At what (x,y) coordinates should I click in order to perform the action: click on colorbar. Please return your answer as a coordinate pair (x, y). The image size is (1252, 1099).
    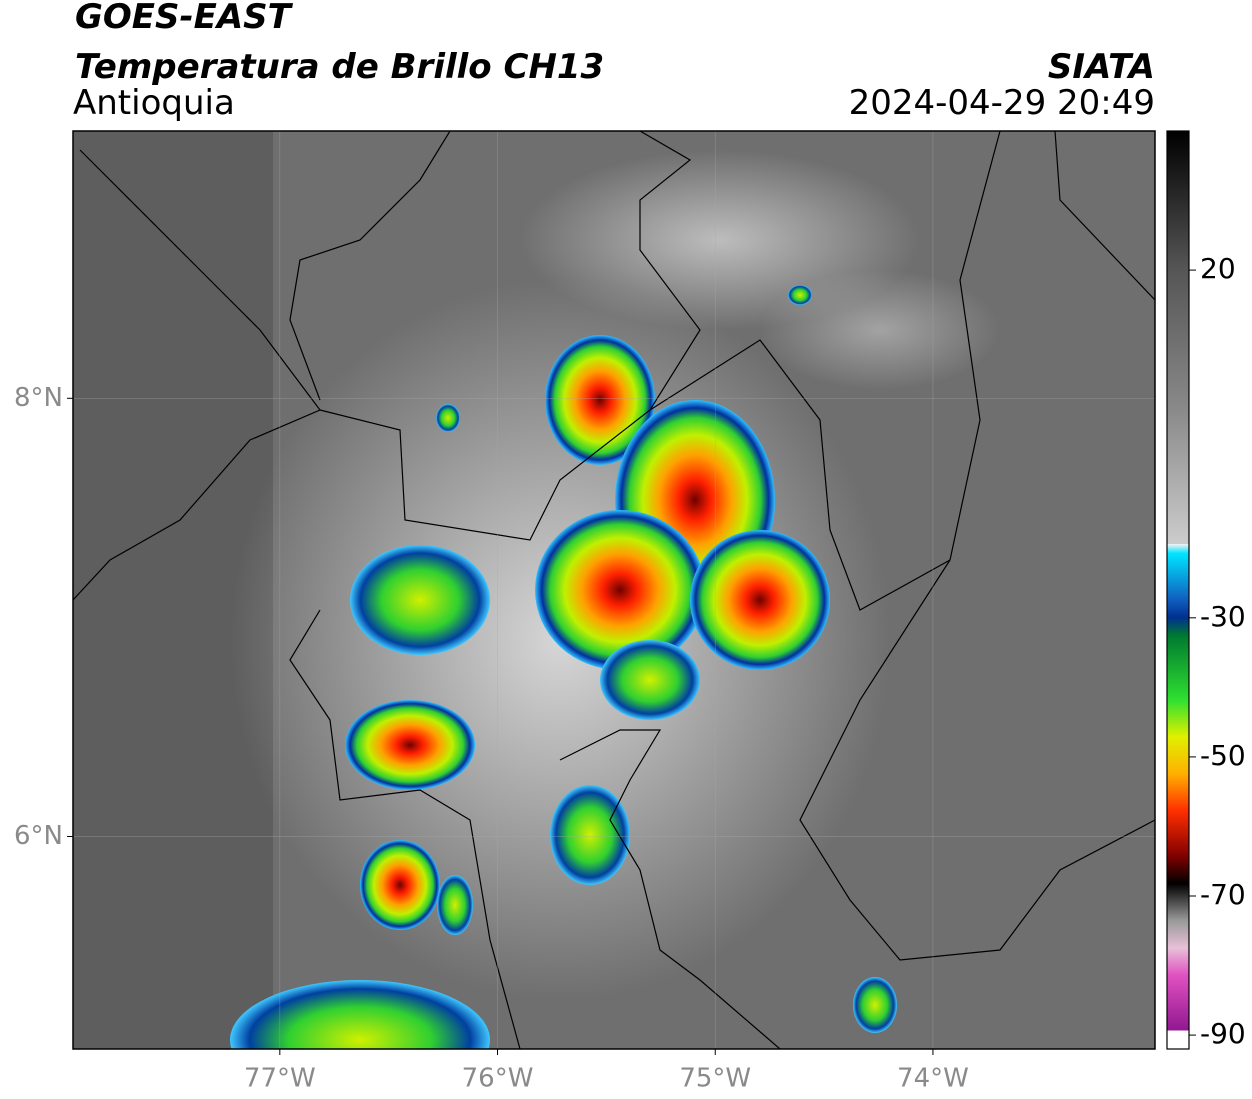
    Looking at the image, I should click on (1178, 590).